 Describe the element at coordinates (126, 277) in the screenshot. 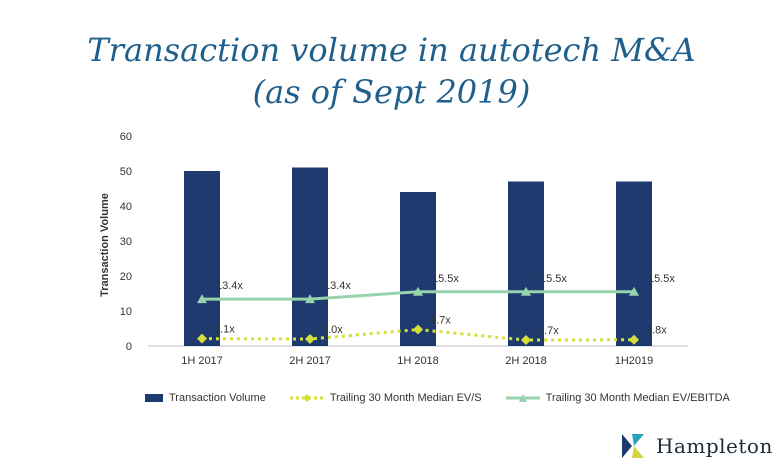

I see `y-tick-label: 20` at that location.